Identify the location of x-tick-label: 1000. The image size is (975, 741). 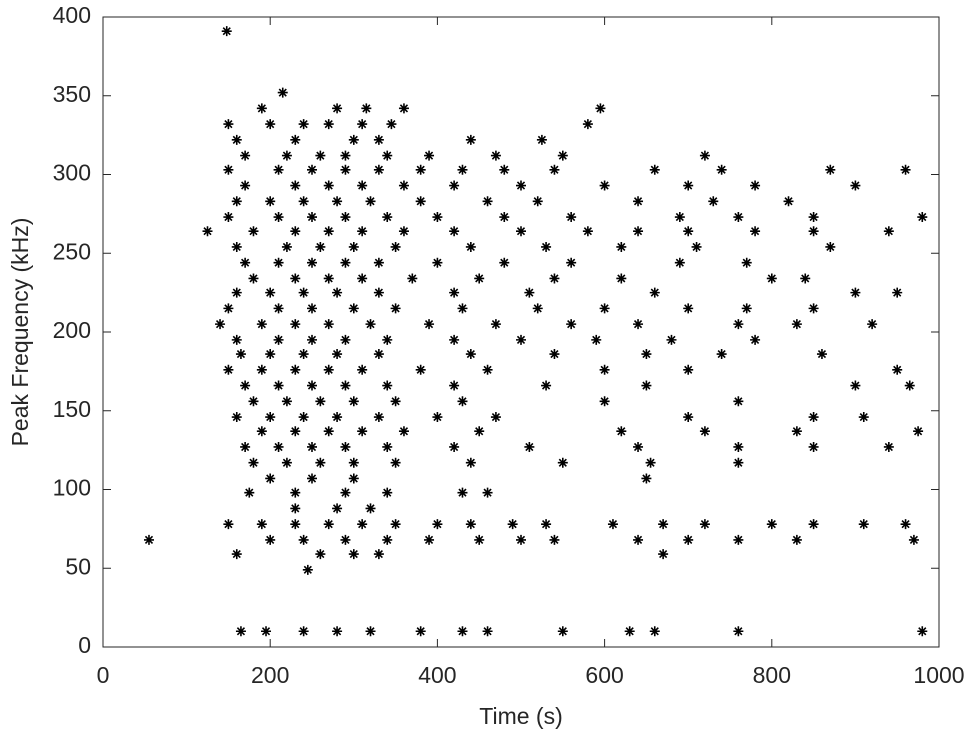
(938, 675).